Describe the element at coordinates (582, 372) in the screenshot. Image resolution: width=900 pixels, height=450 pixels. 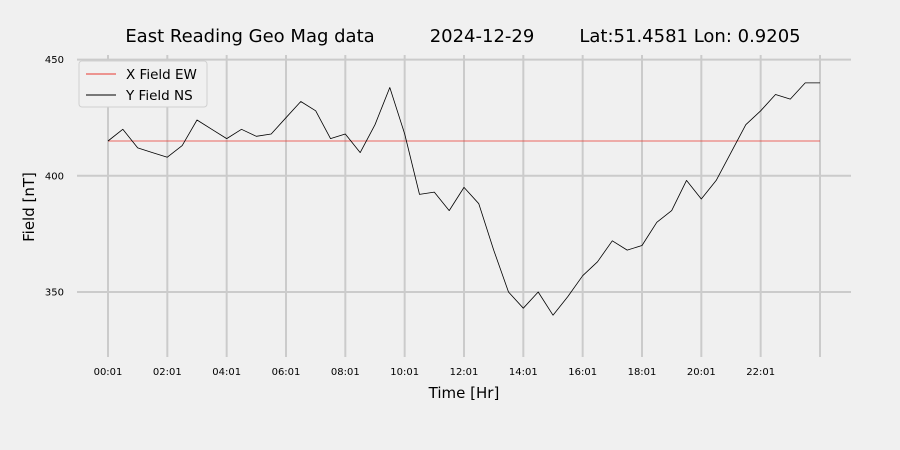
I see `x-tick-label: 16:01` at that location.